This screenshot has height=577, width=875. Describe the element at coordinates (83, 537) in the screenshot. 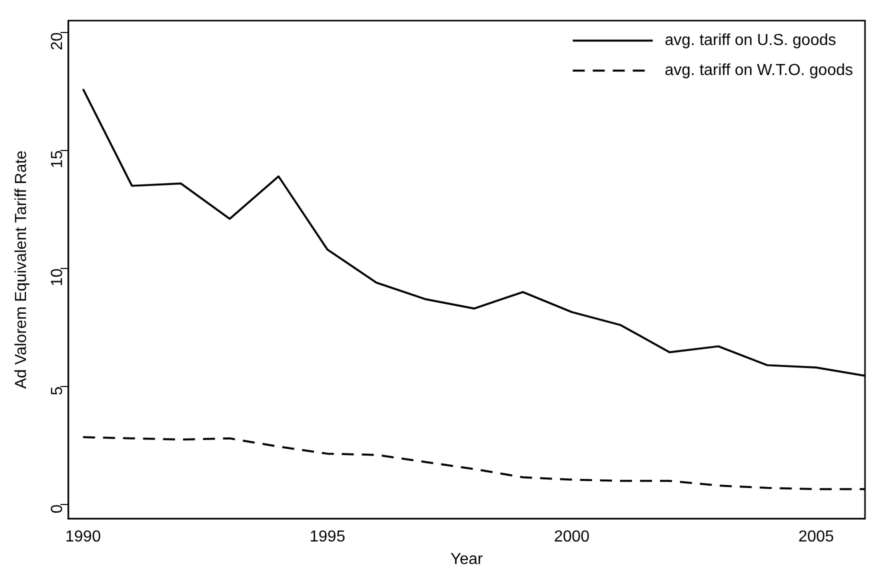

I see `x-tick-label: 1990` at that location.